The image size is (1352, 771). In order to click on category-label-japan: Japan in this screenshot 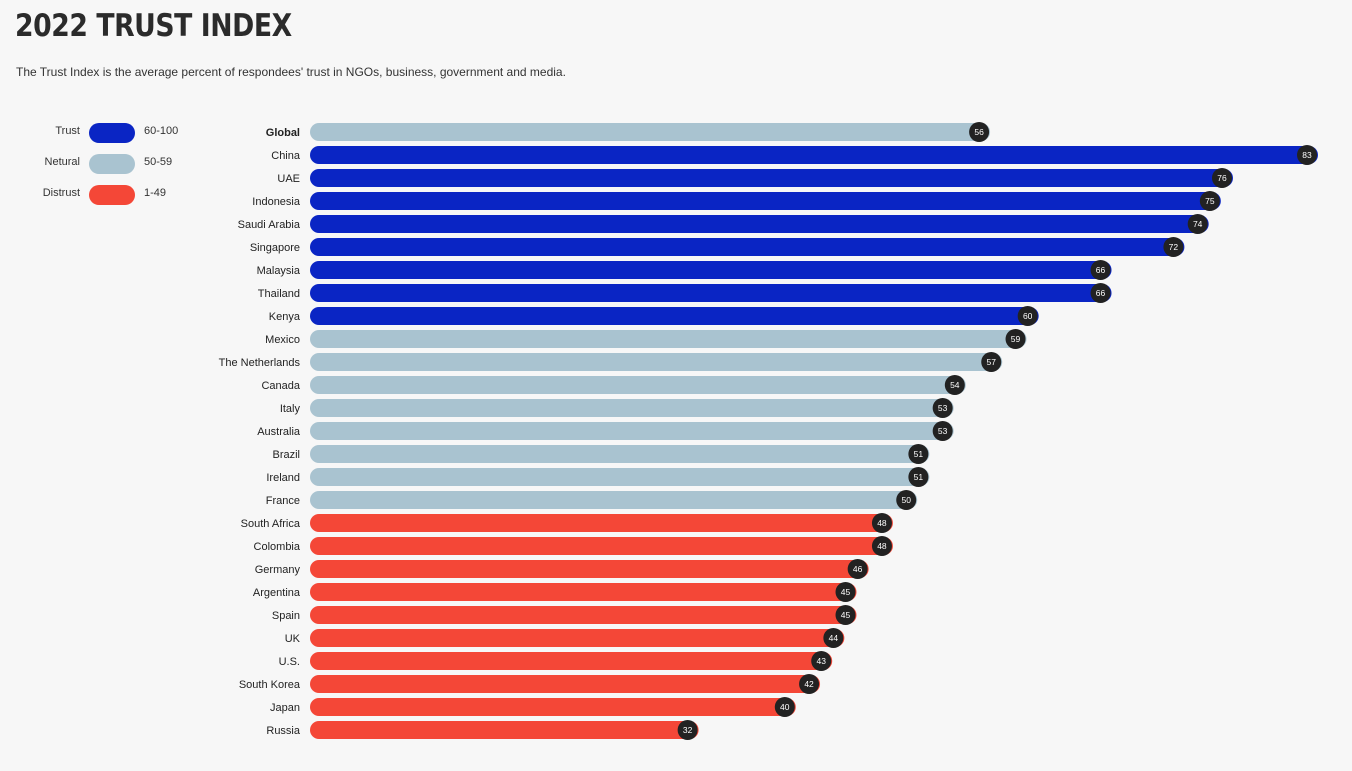, I will do `click(285, 708)`.